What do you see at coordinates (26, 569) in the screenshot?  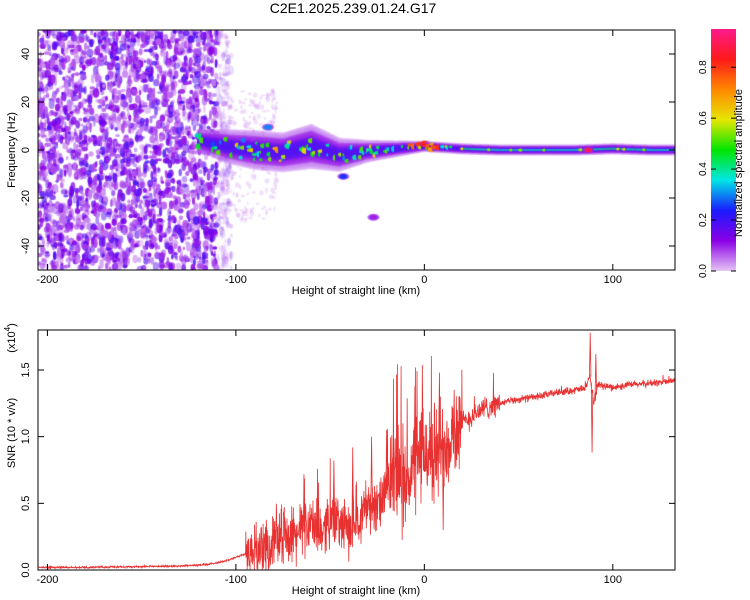 I see `y-tick-label: 0.0` at bounding box center [26, 569].